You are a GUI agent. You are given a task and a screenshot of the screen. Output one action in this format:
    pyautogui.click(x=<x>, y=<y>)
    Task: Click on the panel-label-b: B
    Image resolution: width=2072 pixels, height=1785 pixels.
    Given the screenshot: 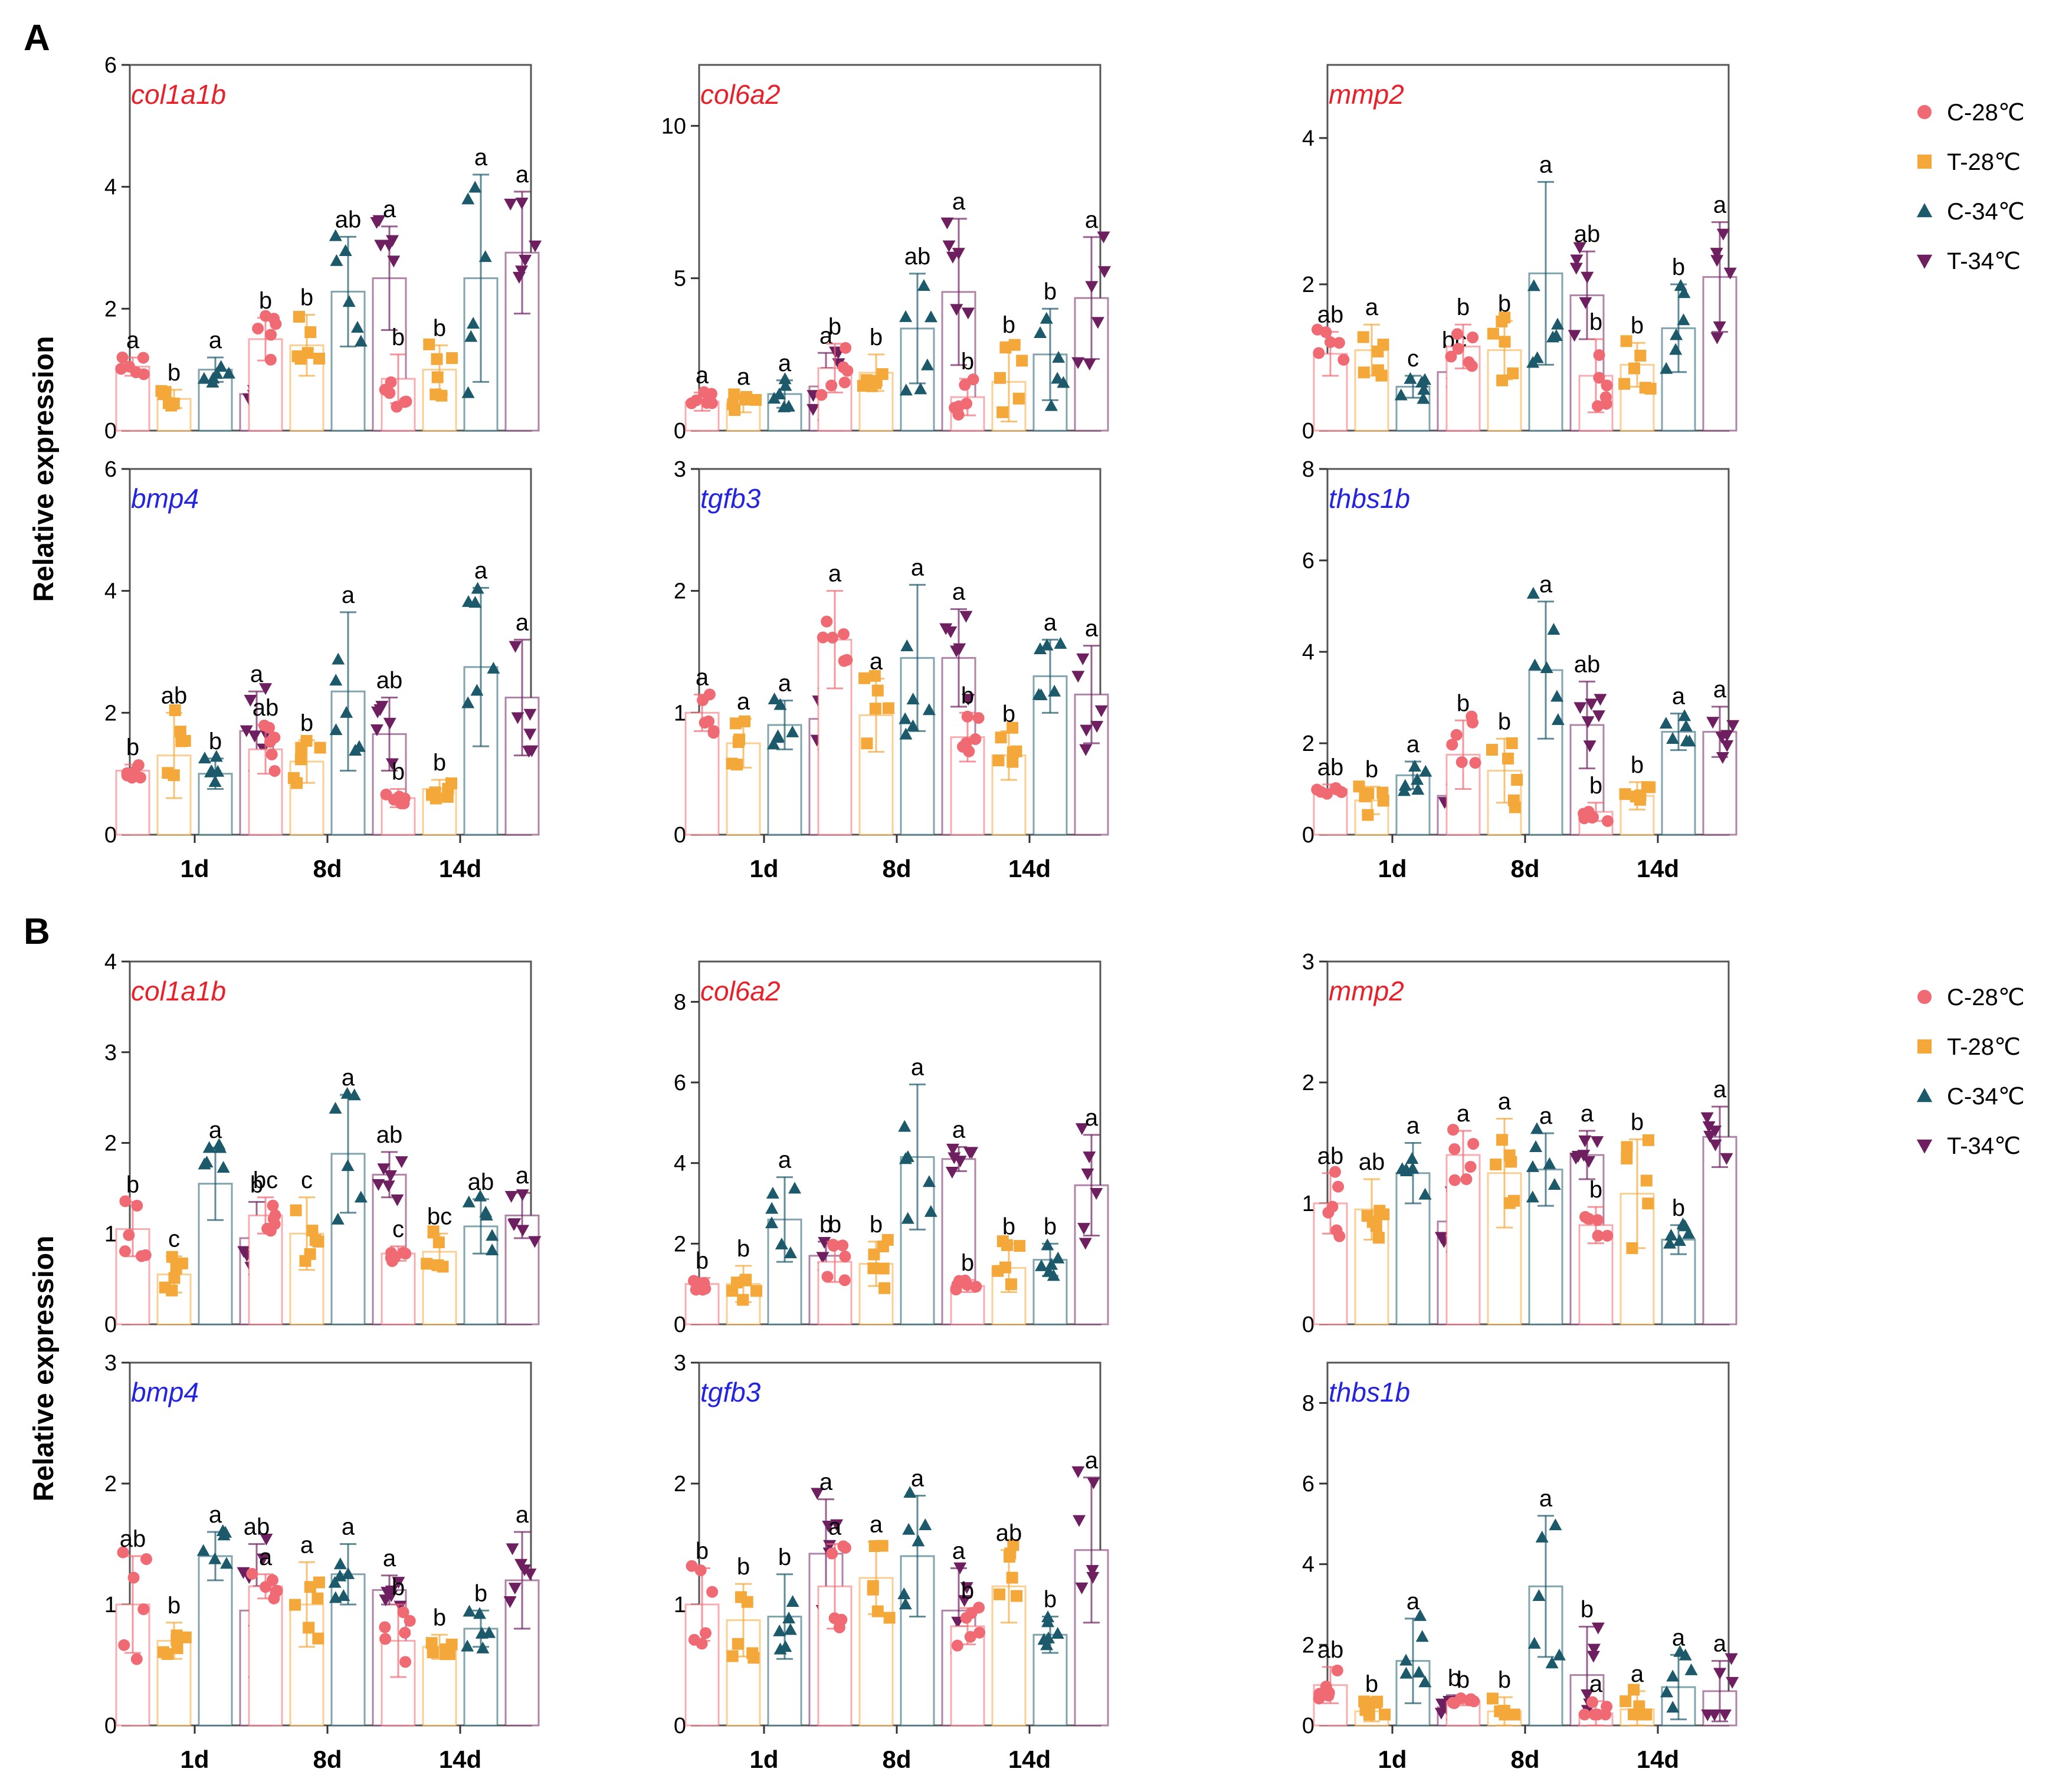 What is the action you would take?
    pyautogui.click(x=37, y=931)
    